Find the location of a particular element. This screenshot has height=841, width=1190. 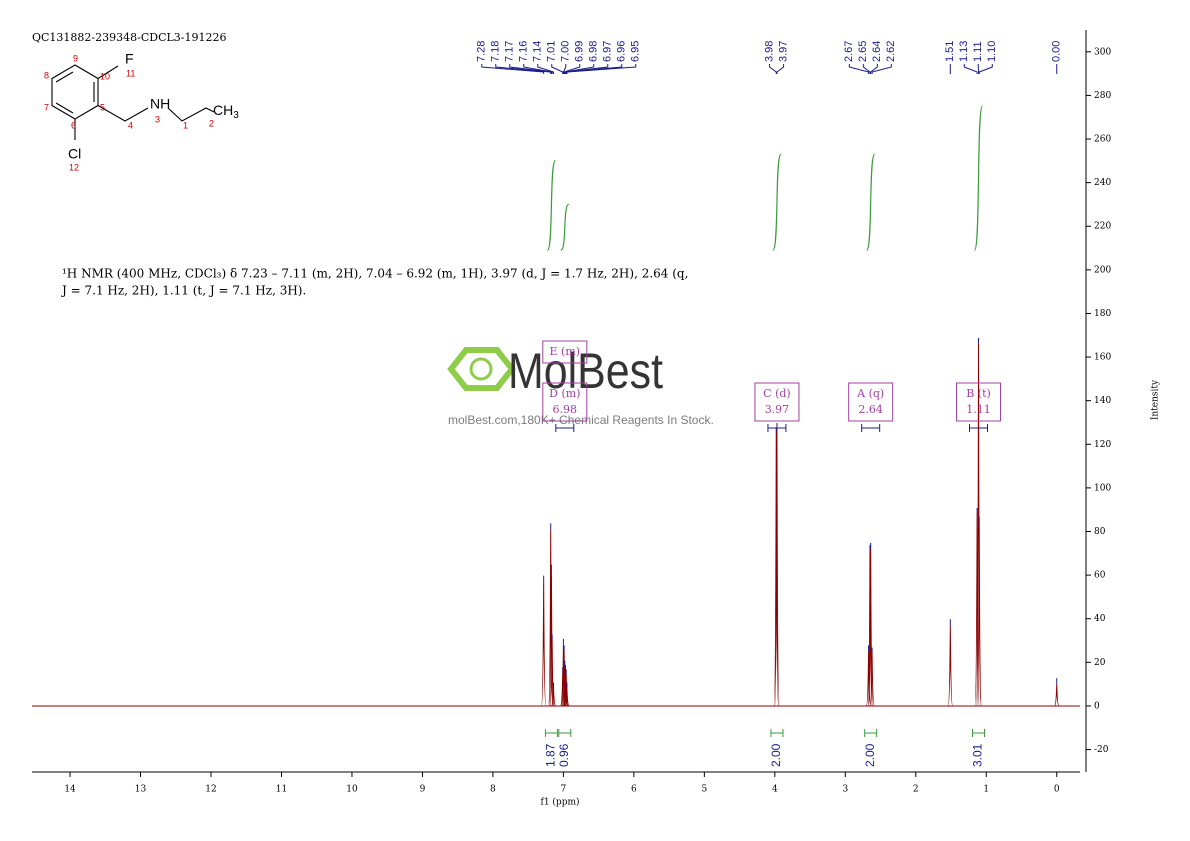

peak-label: 1.13 is located at coordinates (964, 51).